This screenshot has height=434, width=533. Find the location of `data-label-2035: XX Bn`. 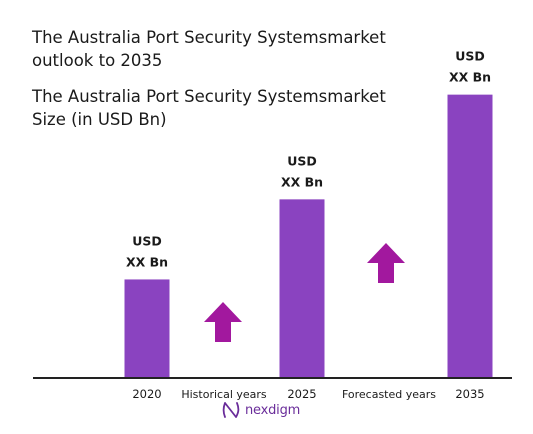

data-label-2035: XX Bn is located at coordinates (470, 77).